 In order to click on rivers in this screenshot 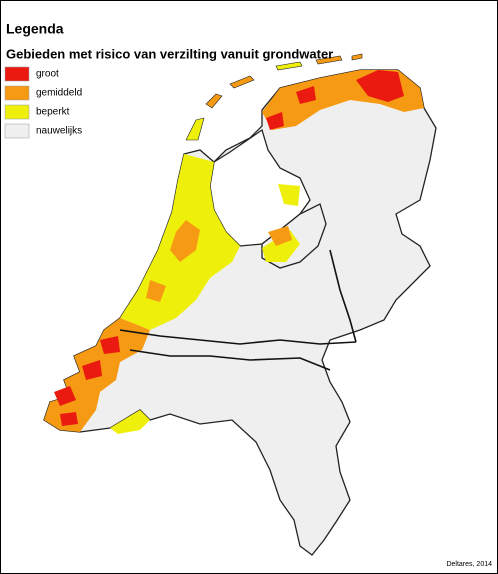, I will do `click(238, 310)`.